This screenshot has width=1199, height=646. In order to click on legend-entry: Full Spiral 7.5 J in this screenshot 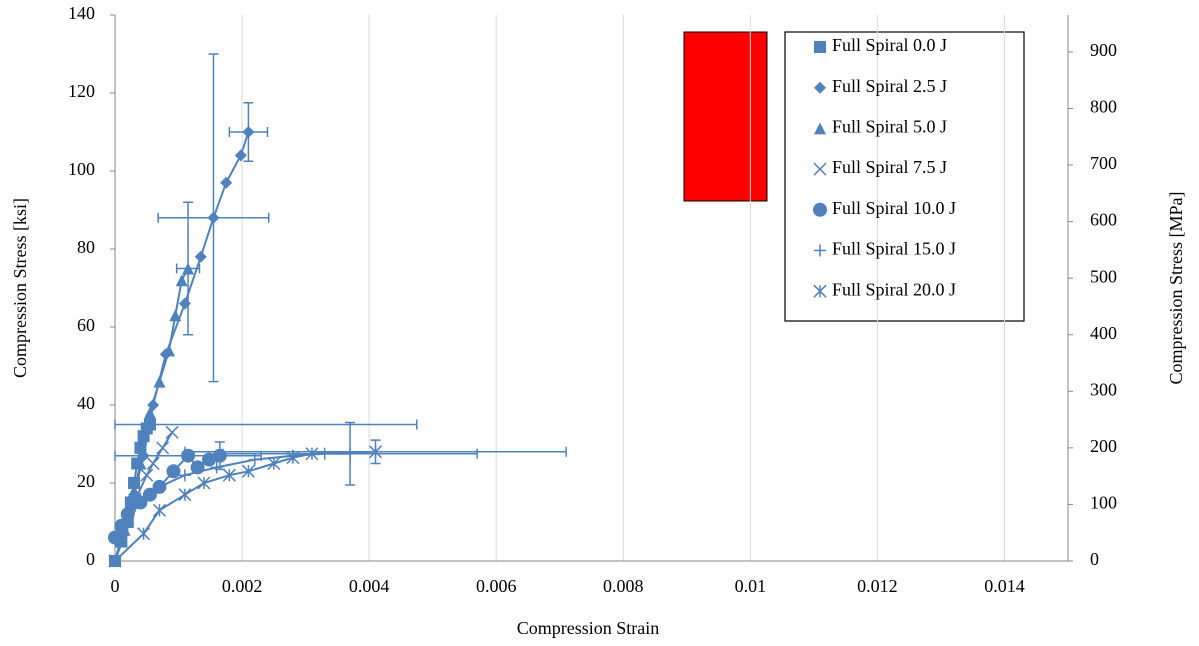, I will do `click(880, 167)`.